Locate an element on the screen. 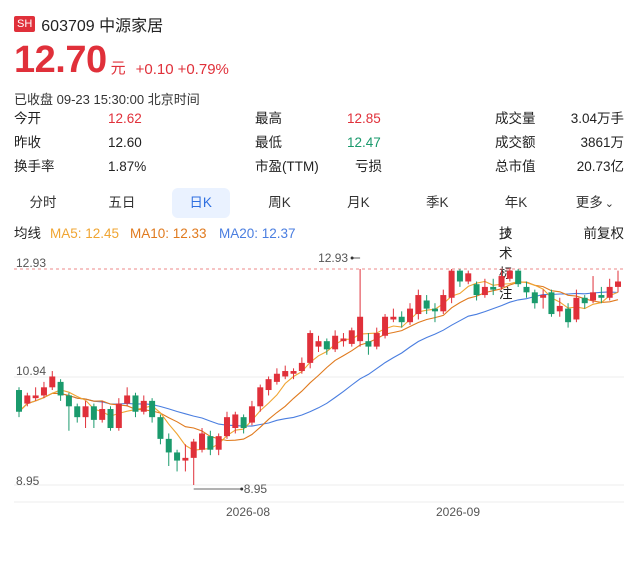 This screenshot has height=580, width=638. stat-label: 成交额 is located at coordinates (515, 142).